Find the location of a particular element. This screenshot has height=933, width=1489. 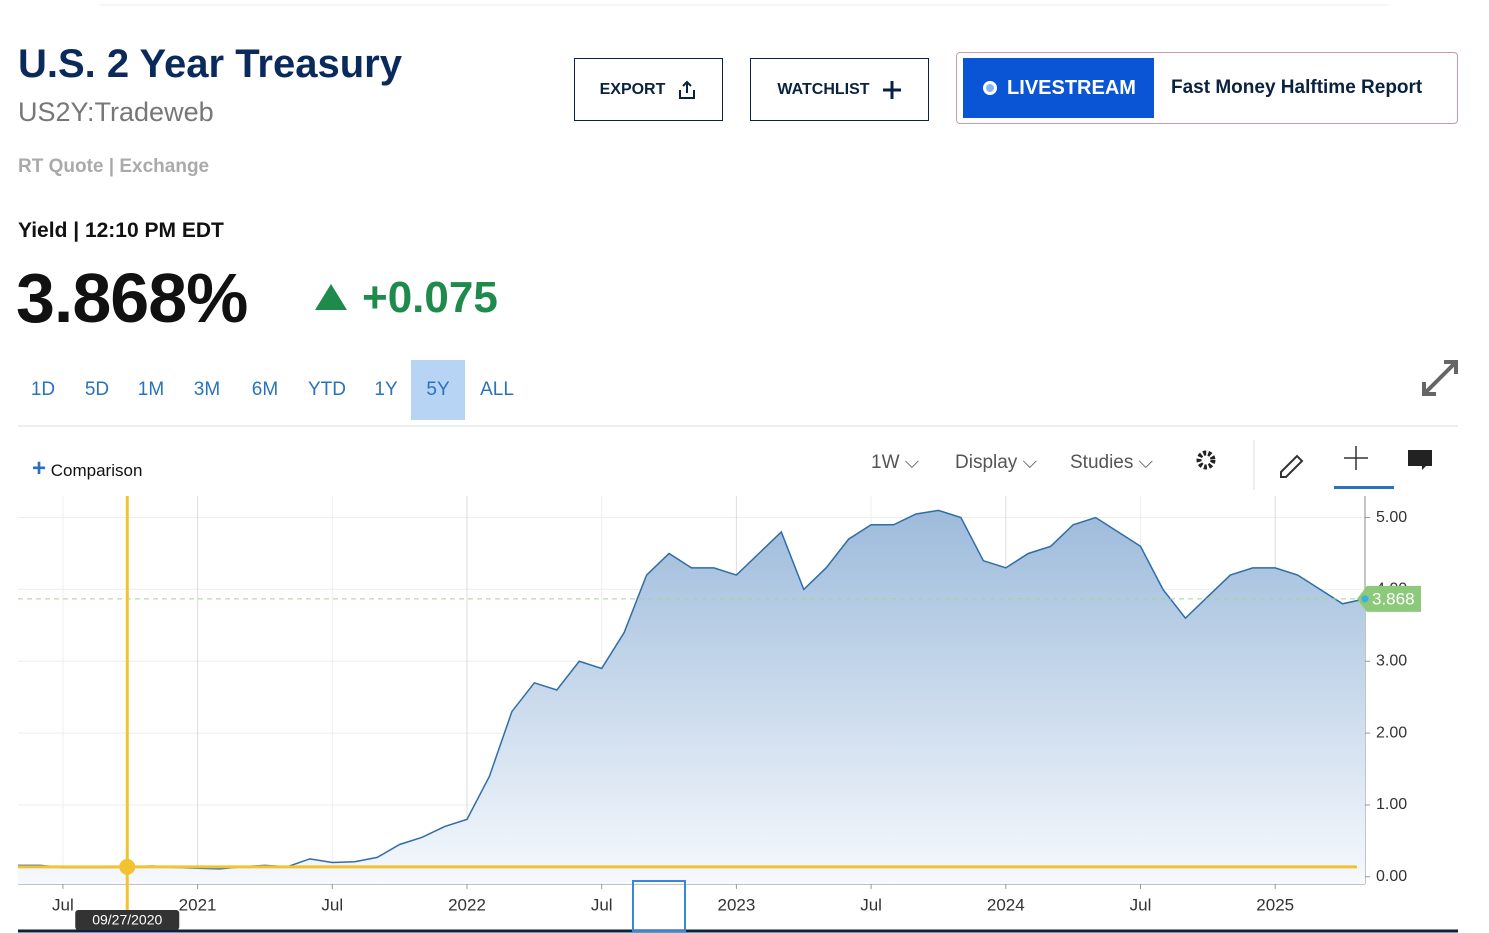

export-label: EXPORT is located at coordinates (632, 89).